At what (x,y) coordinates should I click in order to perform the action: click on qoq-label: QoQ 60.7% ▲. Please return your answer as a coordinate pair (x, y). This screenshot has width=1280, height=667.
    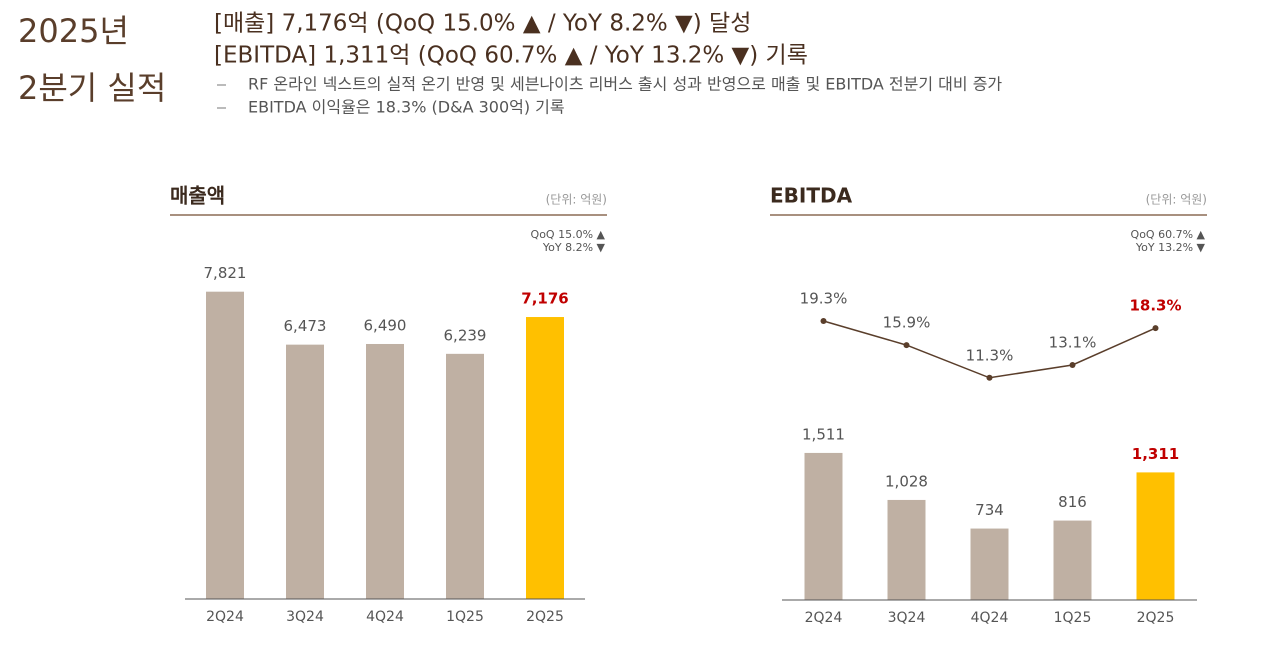
    Looking at the image, I should click on (1168, 234).